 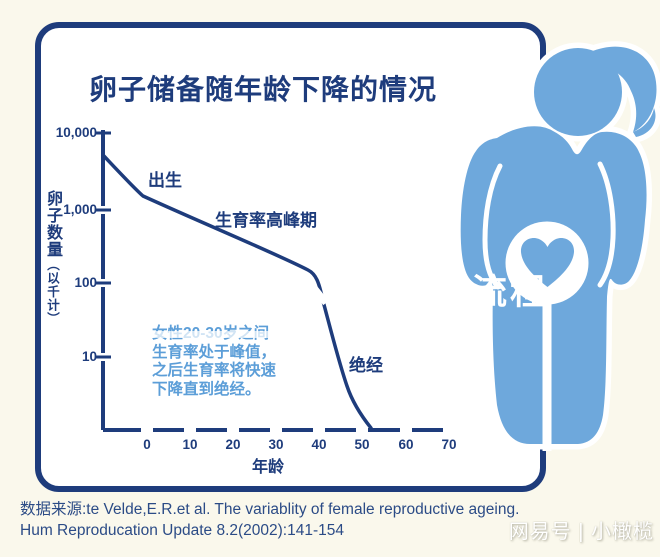 What do you see at coordinates (220, 334) in the screenshot?
I see `watermark-note-scratch` at bounding box center [220, 334].